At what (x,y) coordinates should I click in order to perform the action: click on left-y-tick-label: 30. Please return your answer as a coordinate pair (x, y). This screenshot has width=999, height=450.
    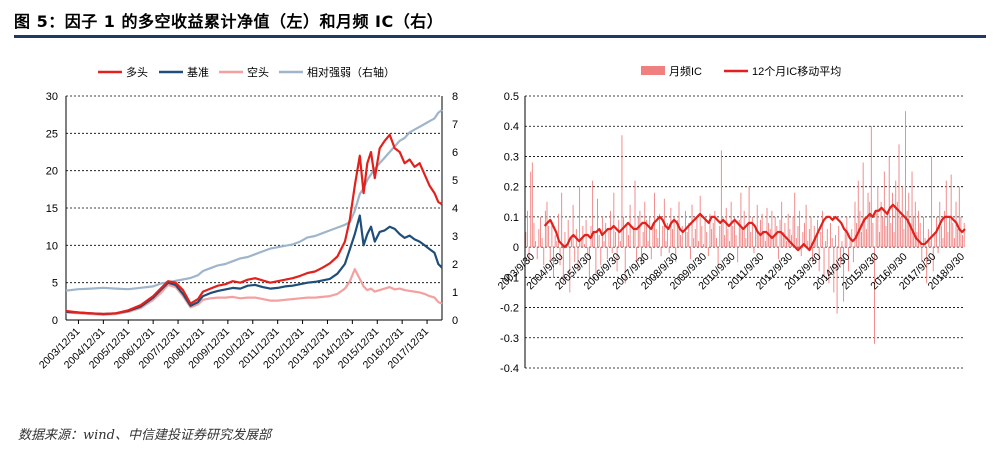
    Looking at the image, I should click on (52, 97).